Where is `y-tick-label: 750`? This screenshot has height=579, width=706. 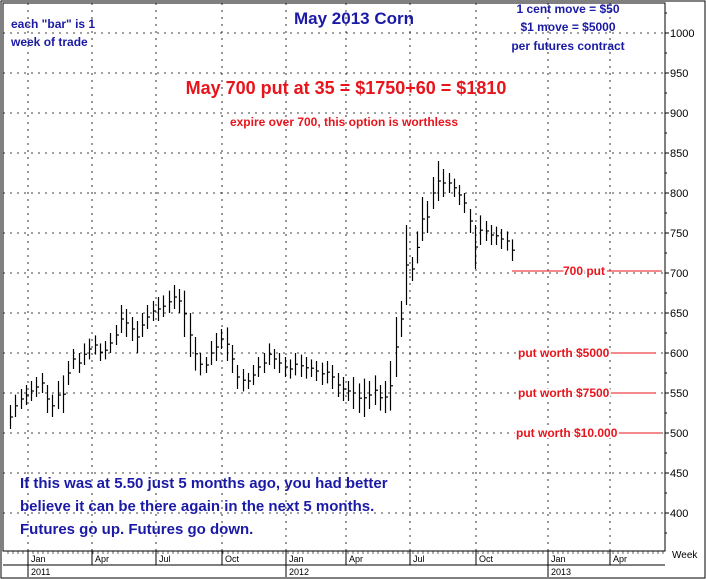 y-tick-label: 750 is located at coordinates (679, 234).